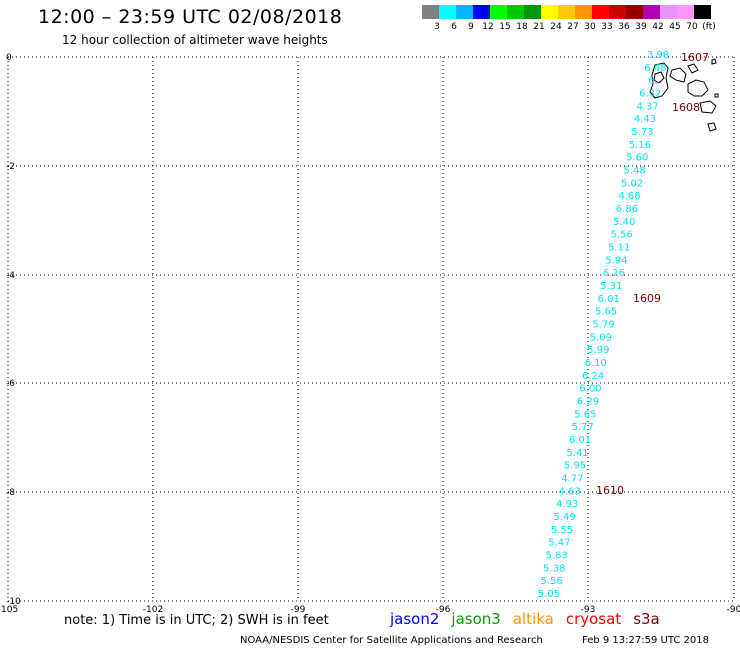  What do you see at coordinates (588, 610) in the screenshot?
I see `longitude-tick-label: -93` at bounding box center [588, 610].